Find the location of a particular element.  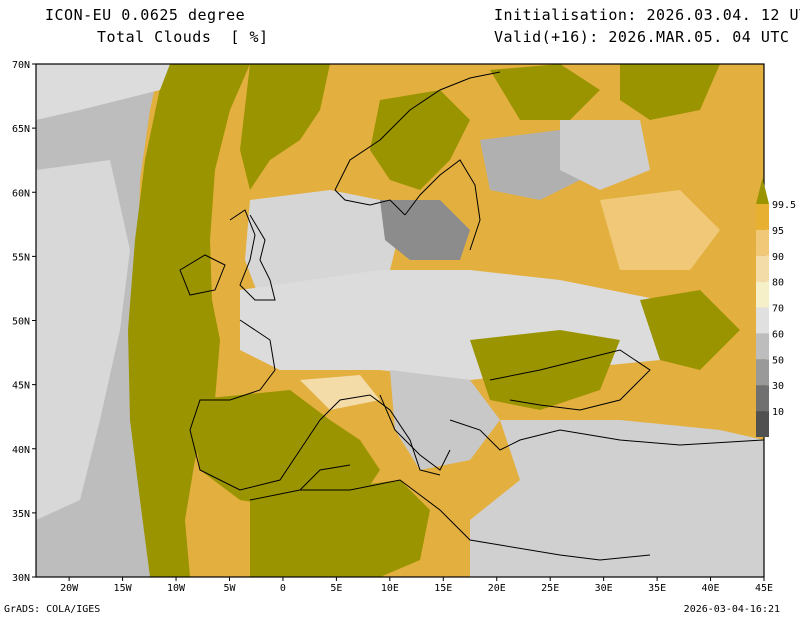

lon-label: 40E is located at coordinates (711, 588).